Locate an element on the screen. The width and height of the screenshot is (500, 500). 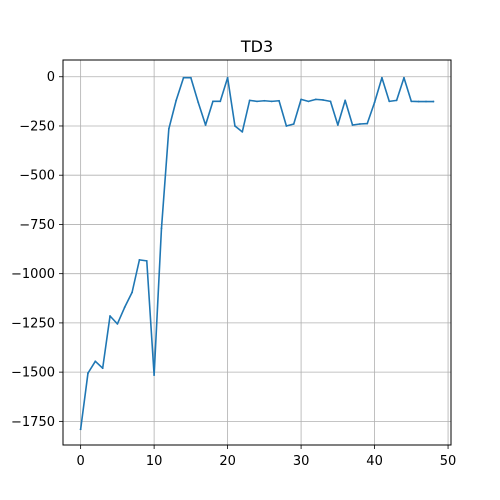
chart-title: TD3 is located at coordinates (256, 46).